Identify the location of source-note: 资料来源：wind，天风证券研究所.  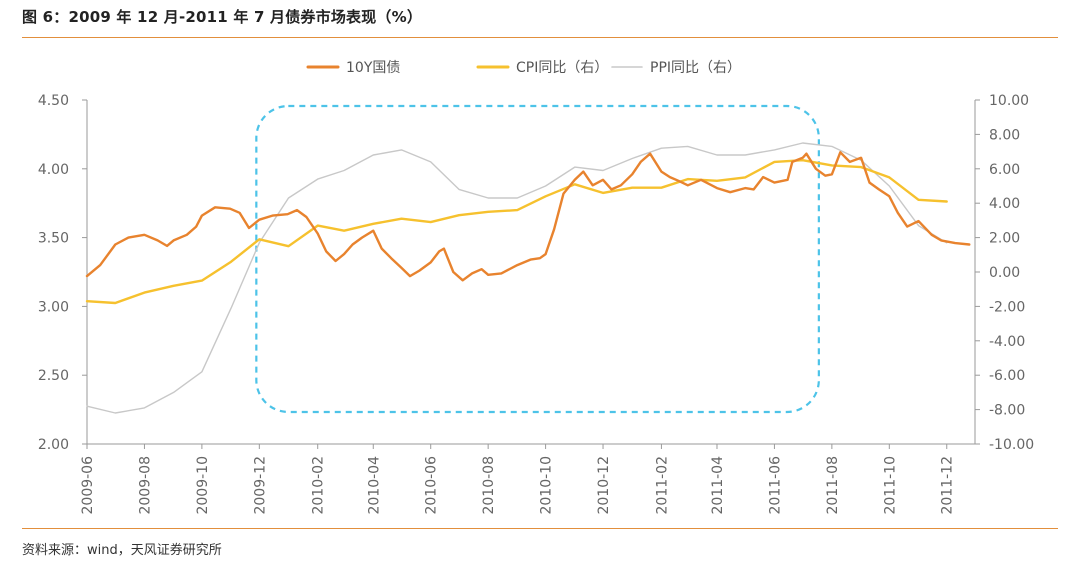
(122, 550).